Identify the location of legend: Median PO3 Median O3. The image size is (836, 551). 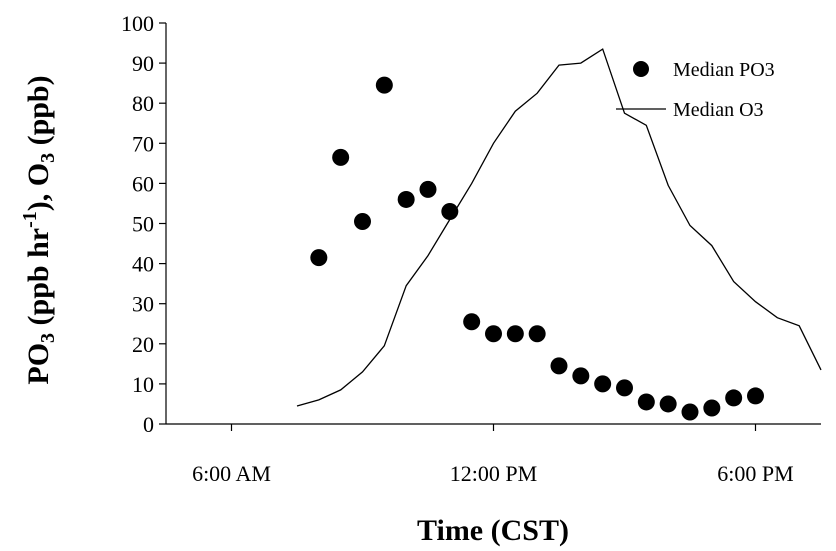
(695, 90).